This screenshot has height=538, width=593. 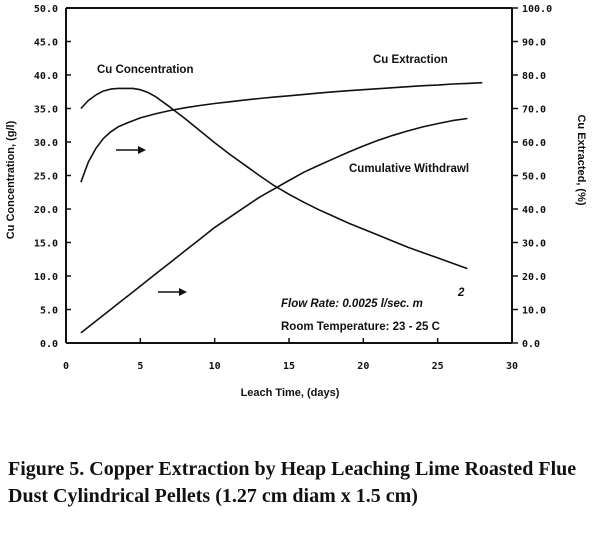 What do you see at coordinates (360, 327) in the screenshot?
I see `annotation-room-temperature: Room Temperature: 23 - 25 C` at bounding box center [360, 327].